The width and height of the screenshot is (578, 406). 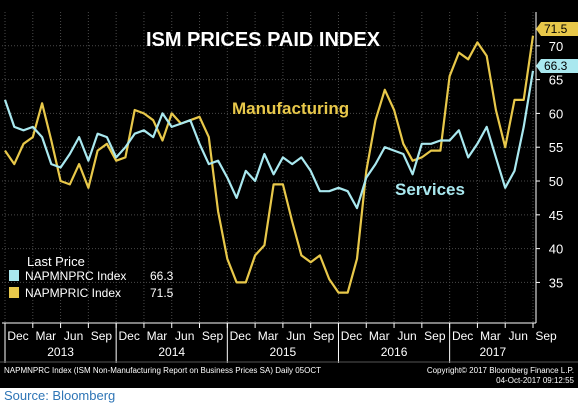 What do you see at coordinates (394, 352) in the screenshot?
I see `x-year-label: 2016` at bounding box center [394, 352].